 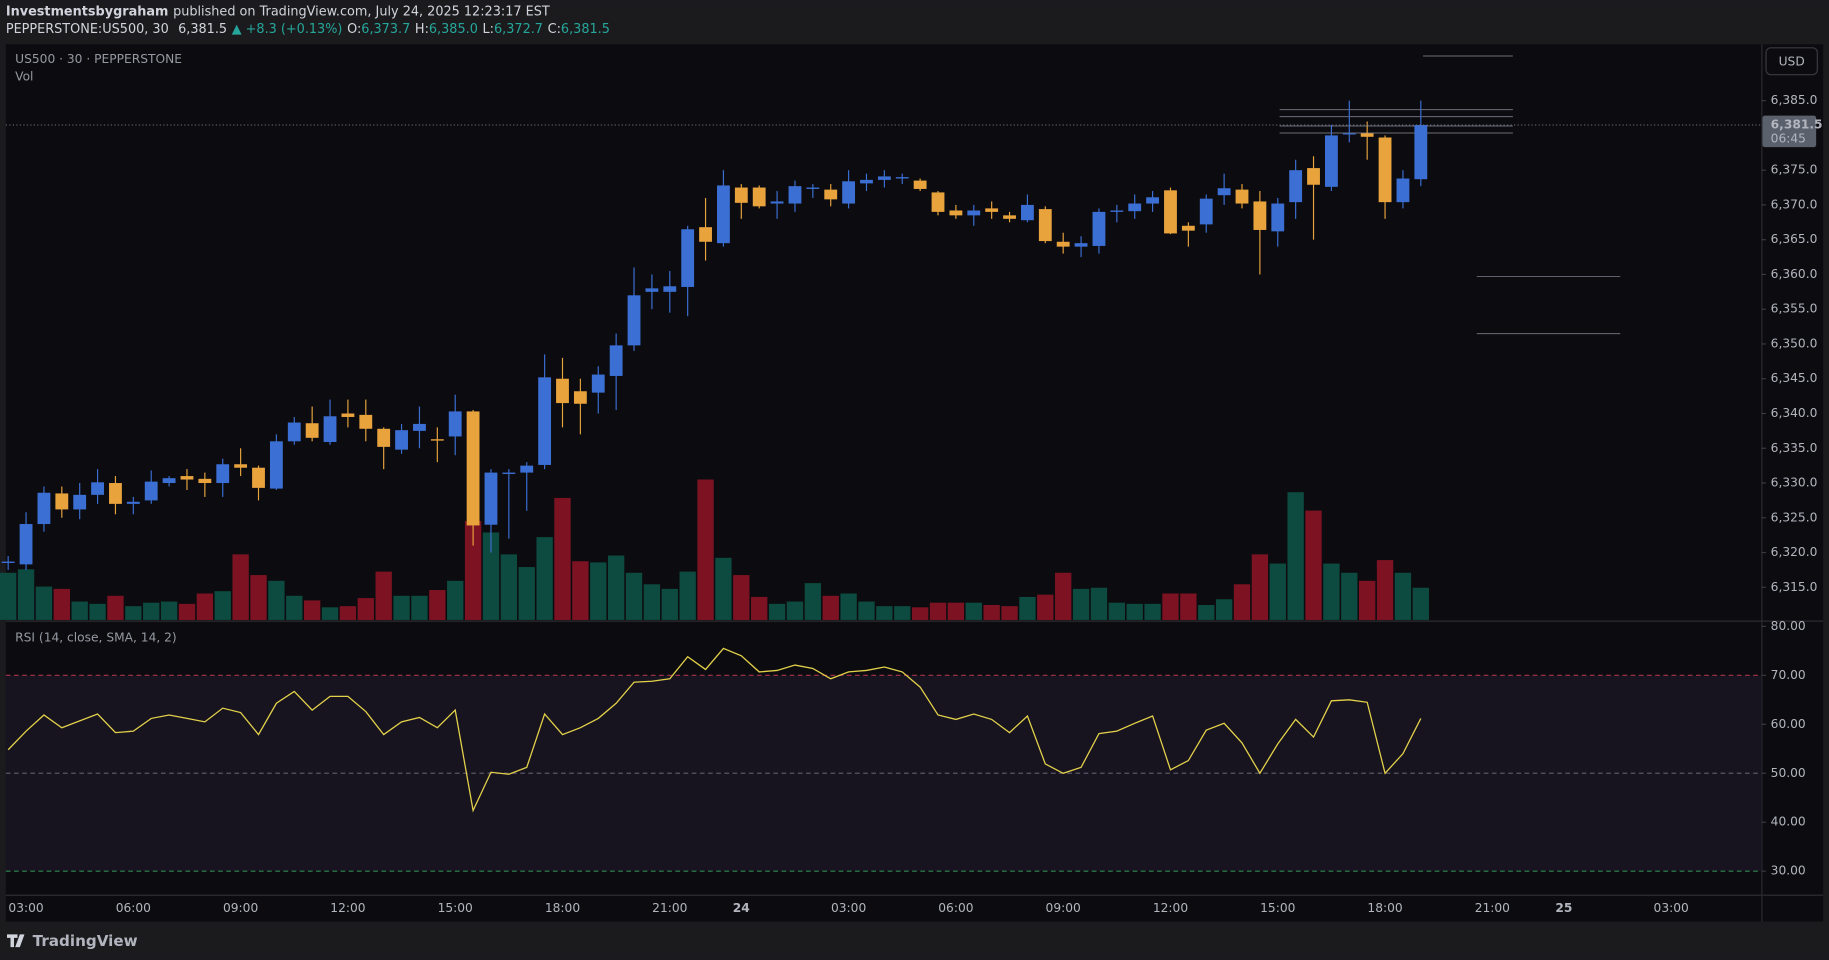 I want to click on x-tick-label: 24, so click(x=741, y=908).